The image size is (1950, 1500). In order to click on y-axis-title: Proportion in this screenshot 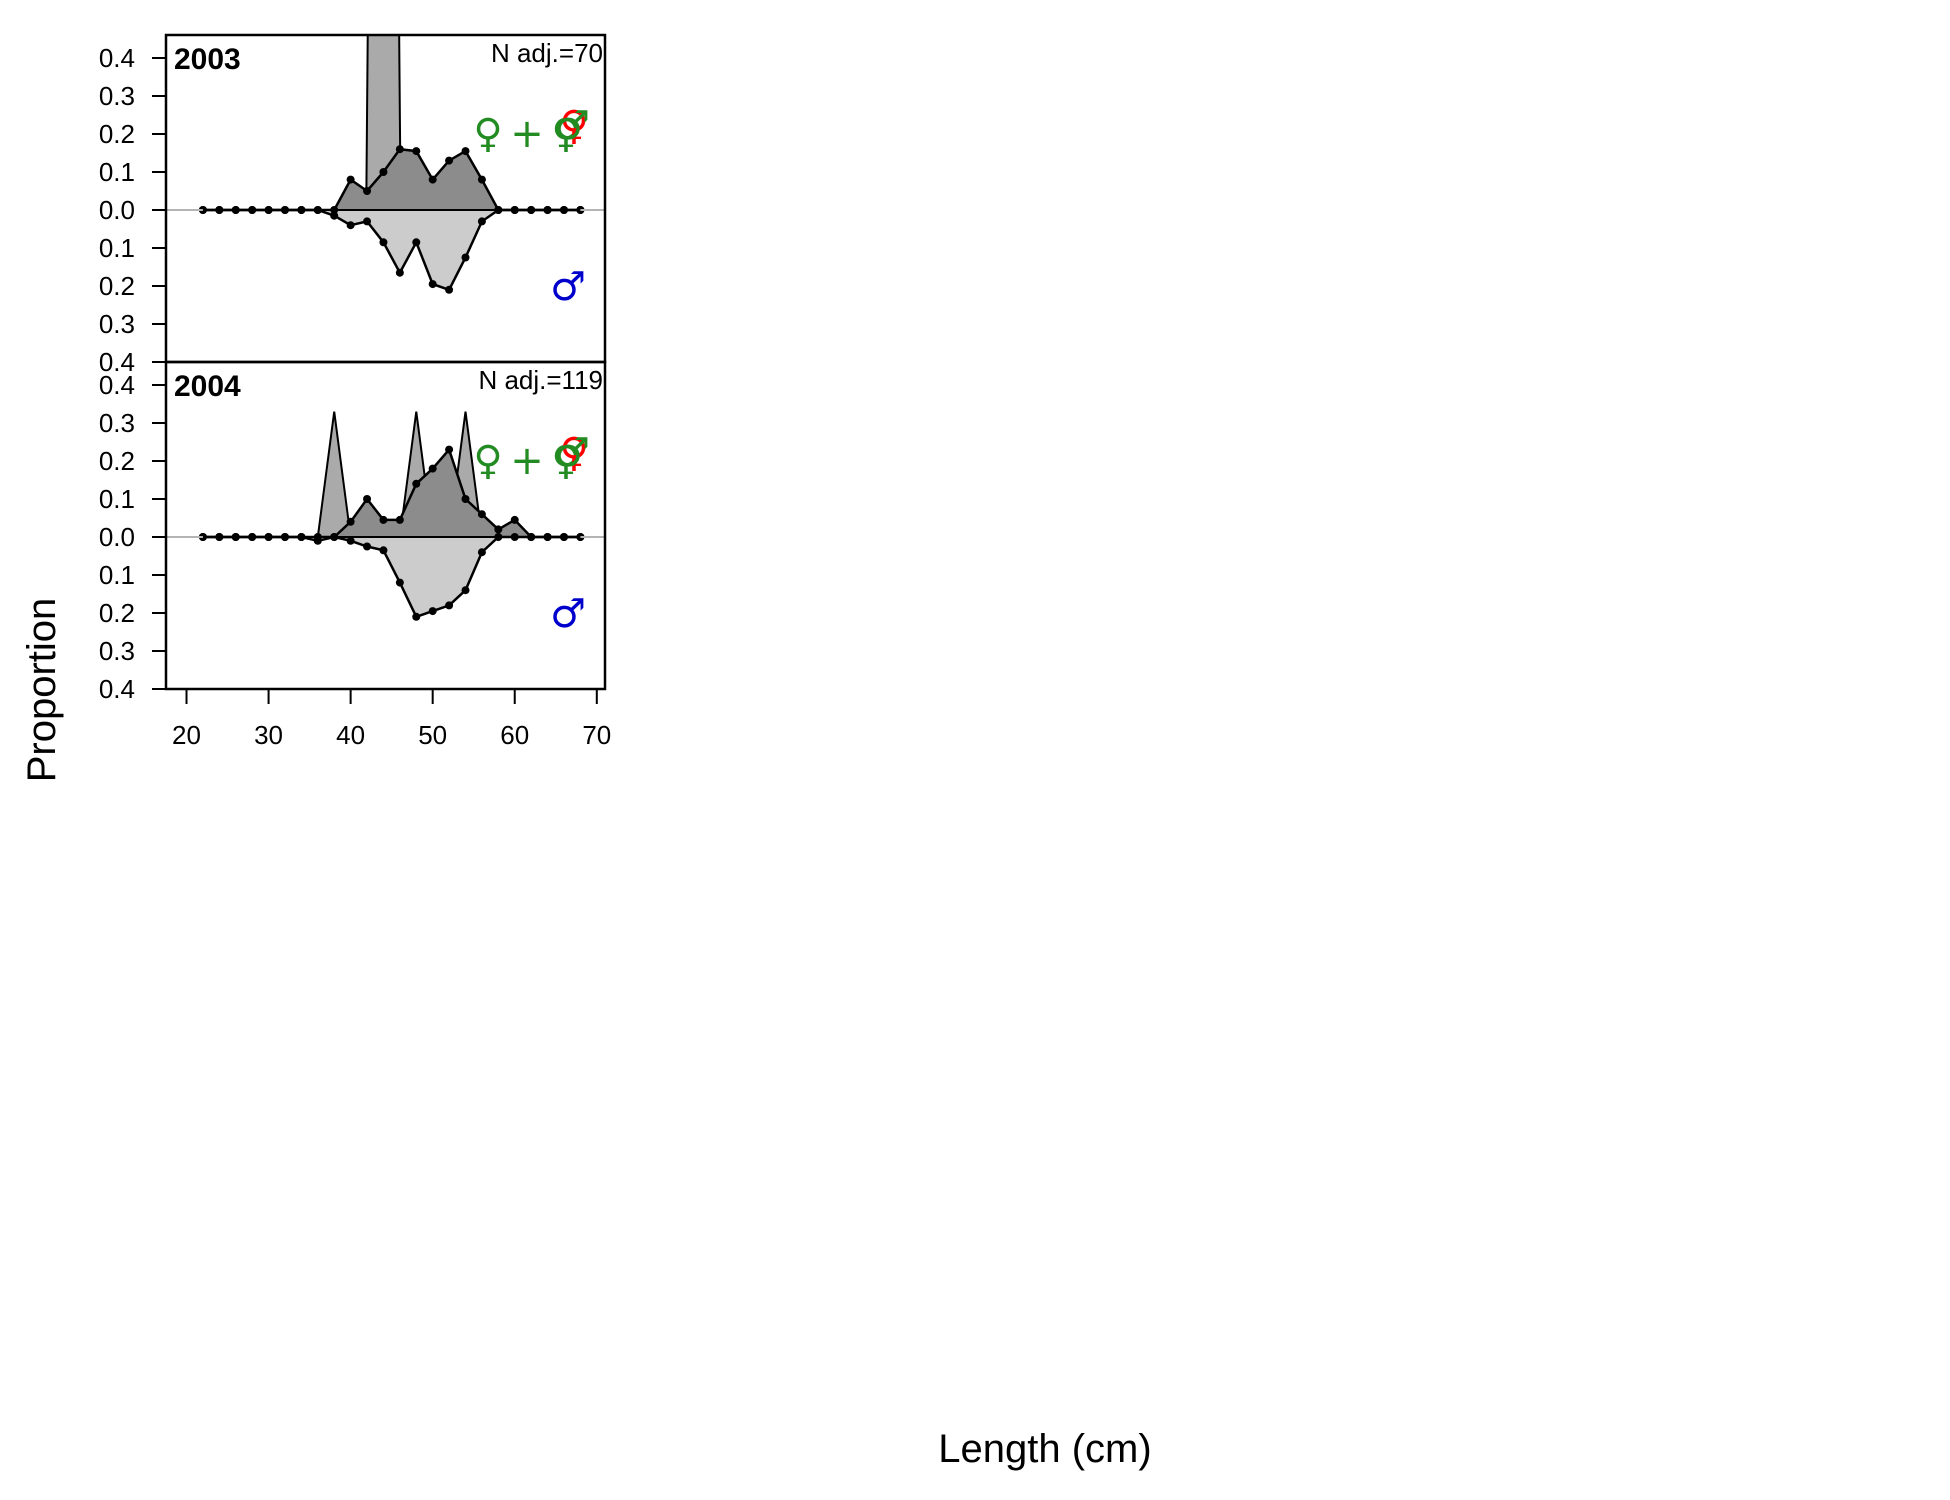, I will do `click(42, 690)`.